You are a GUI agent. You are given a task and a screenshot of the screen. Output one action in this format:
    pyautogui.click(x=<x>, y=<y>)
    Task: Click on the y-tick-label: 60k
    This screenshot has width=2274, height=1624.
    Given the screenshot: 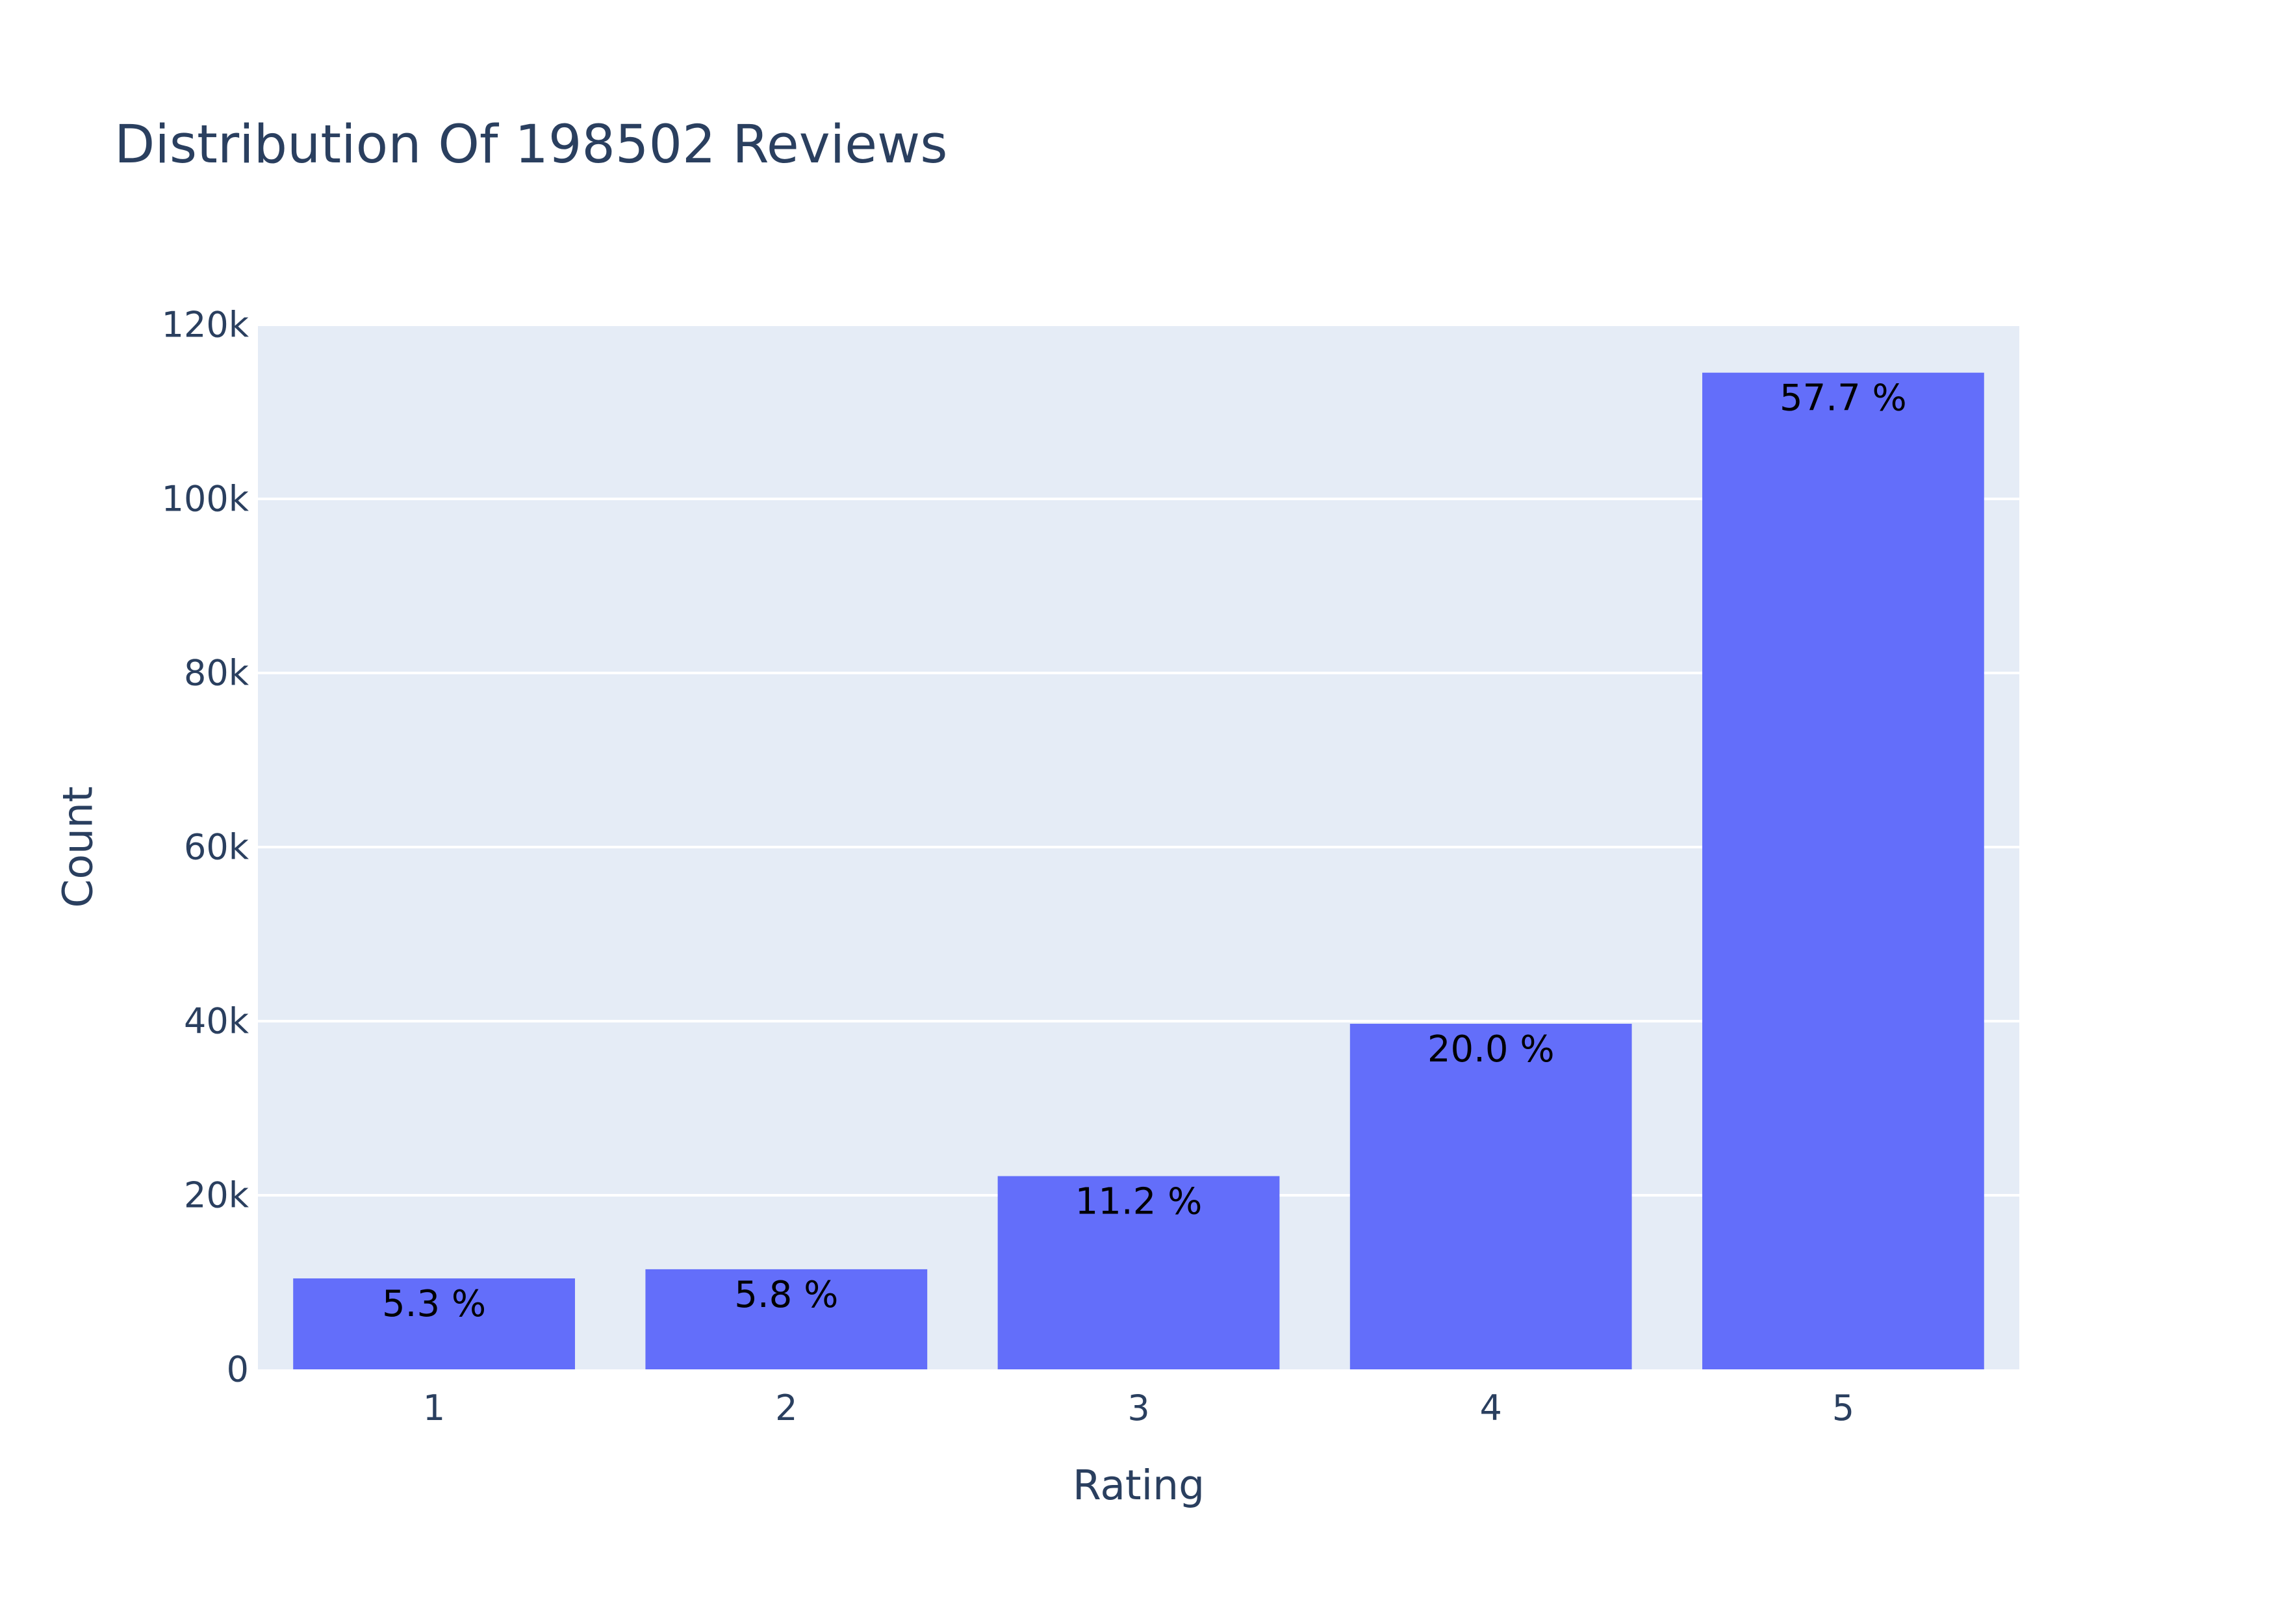 What is the action you would take?
    pyautogui.click(x=216, y=847)
    